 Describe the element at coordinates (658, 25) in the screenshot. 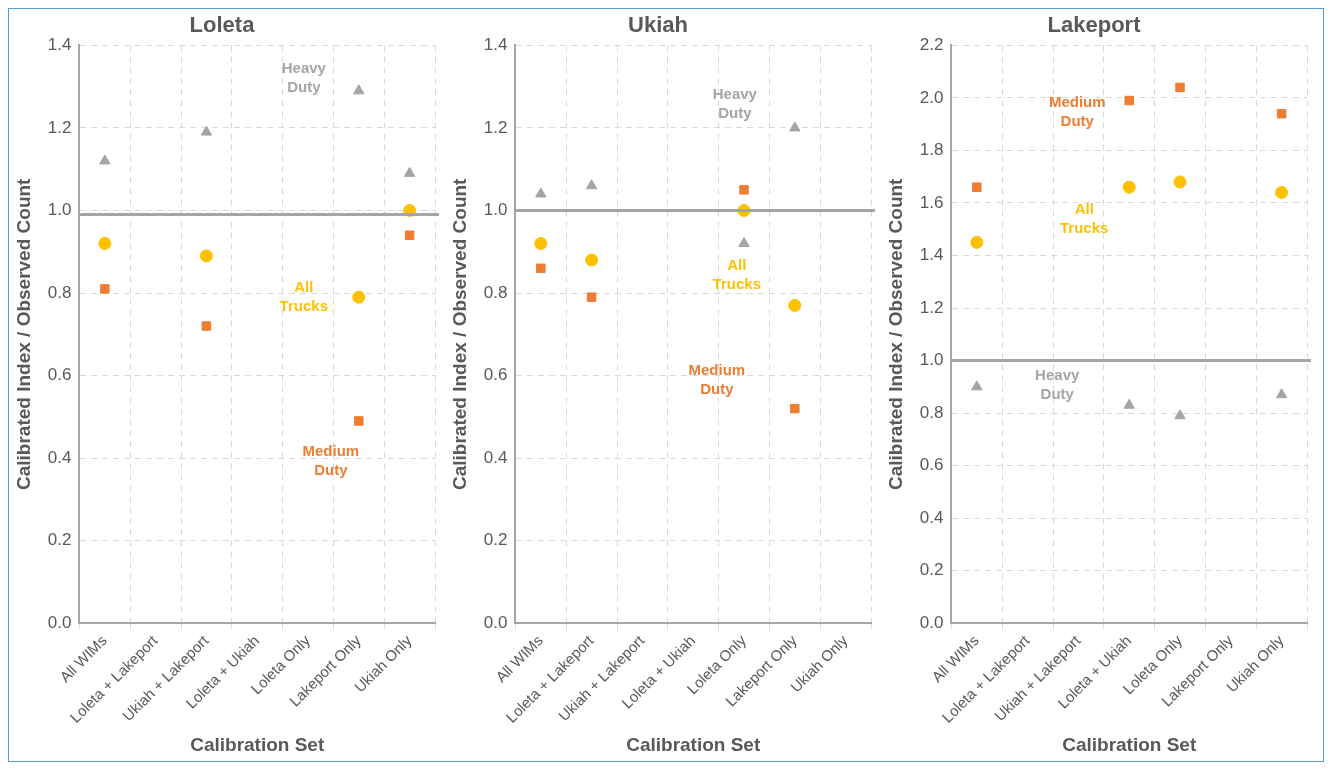

I see `chart-title: Ukiah` at that location.